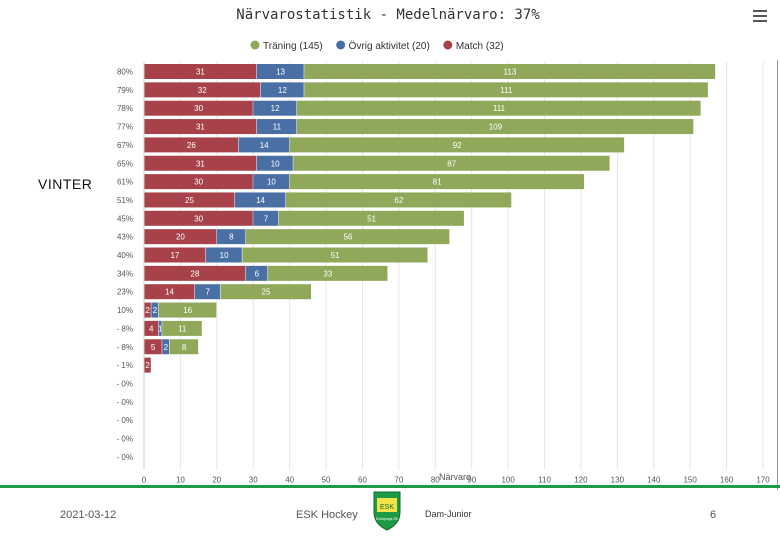 The width and height of the screenshot is (780, 540). Describe the element at coordinates (618, 480) in the screenshot. I see `x-tick-label: 130` at that location.